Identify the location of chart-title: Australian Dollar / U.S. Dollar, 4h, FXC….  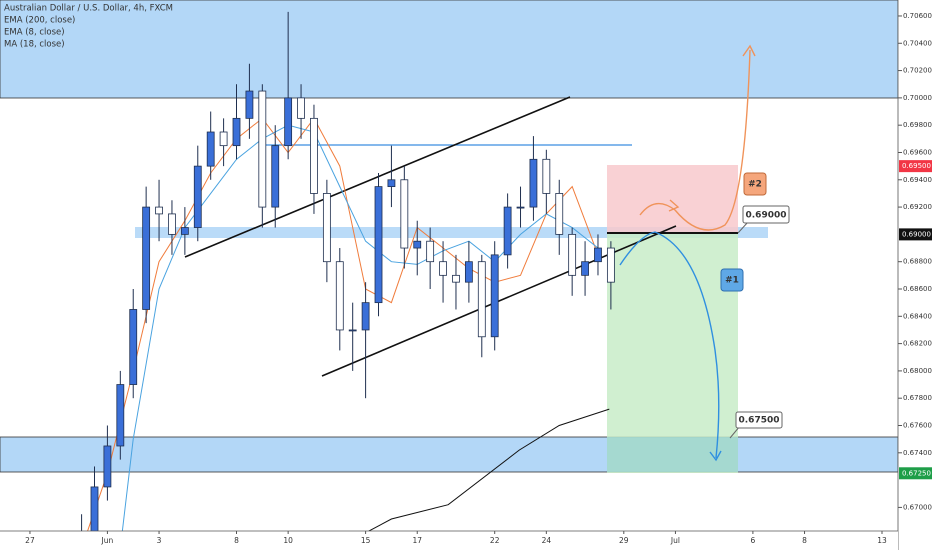
(88, 9).